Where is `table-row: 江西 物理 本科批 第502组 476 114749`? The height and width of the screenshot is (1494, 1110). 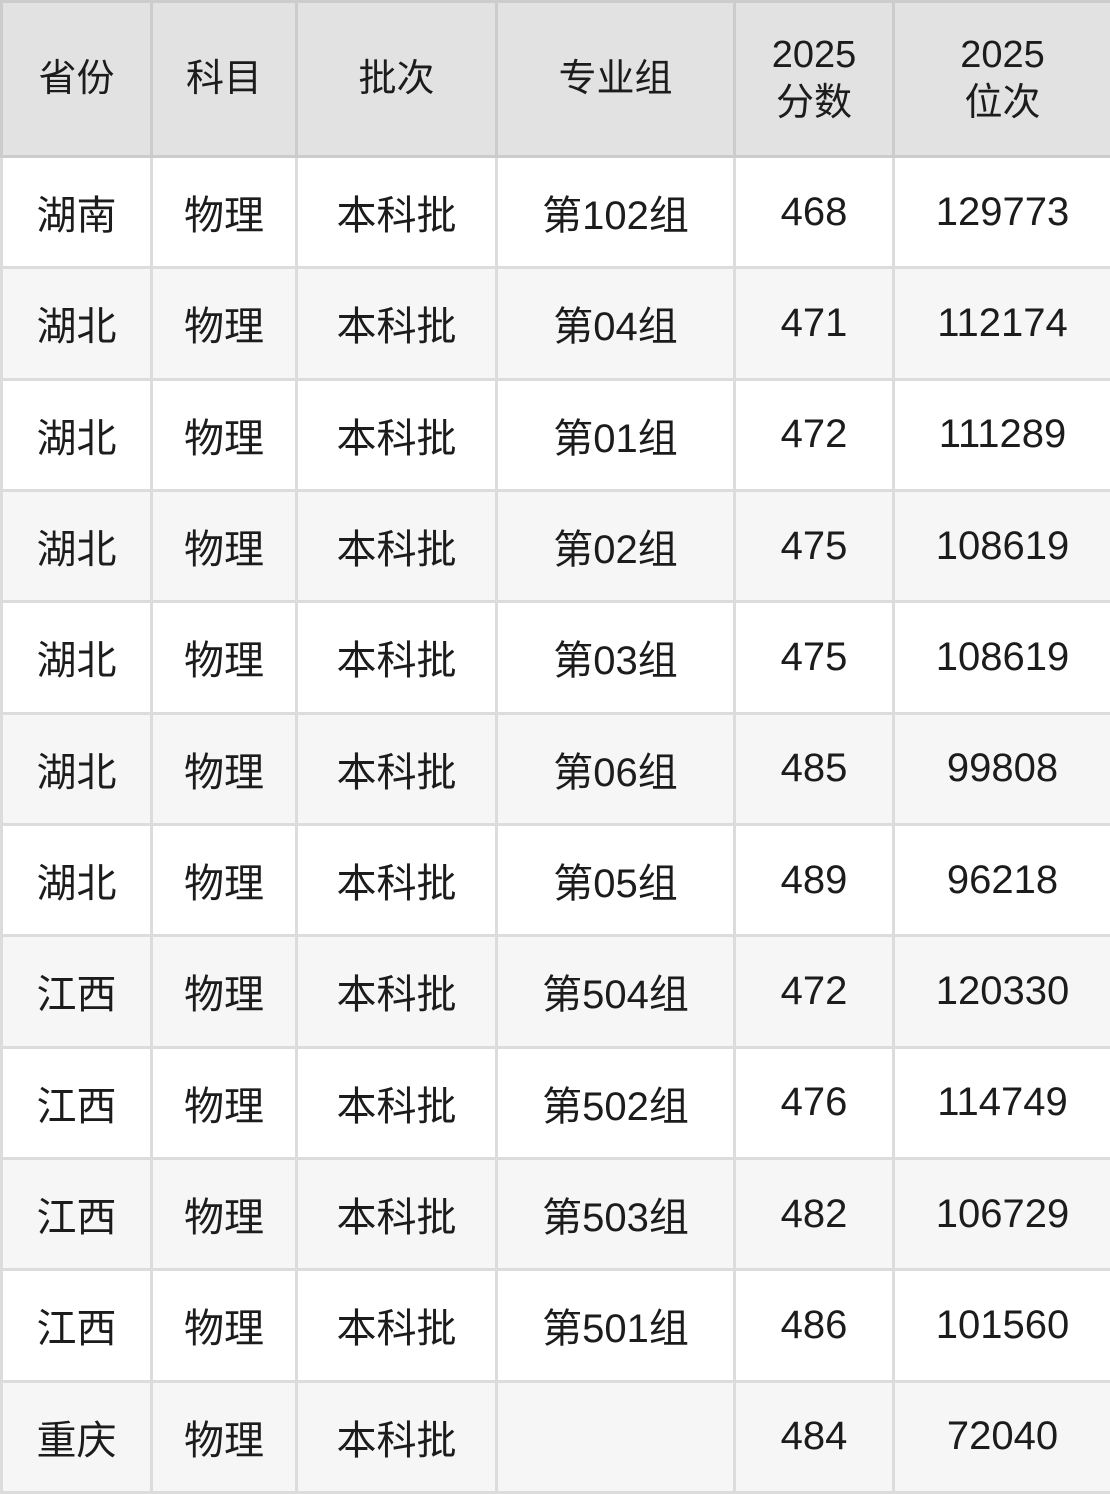 table-row: 江西 物理 本科批 第502组 476 114749 is located at coordinates (555, 1102).